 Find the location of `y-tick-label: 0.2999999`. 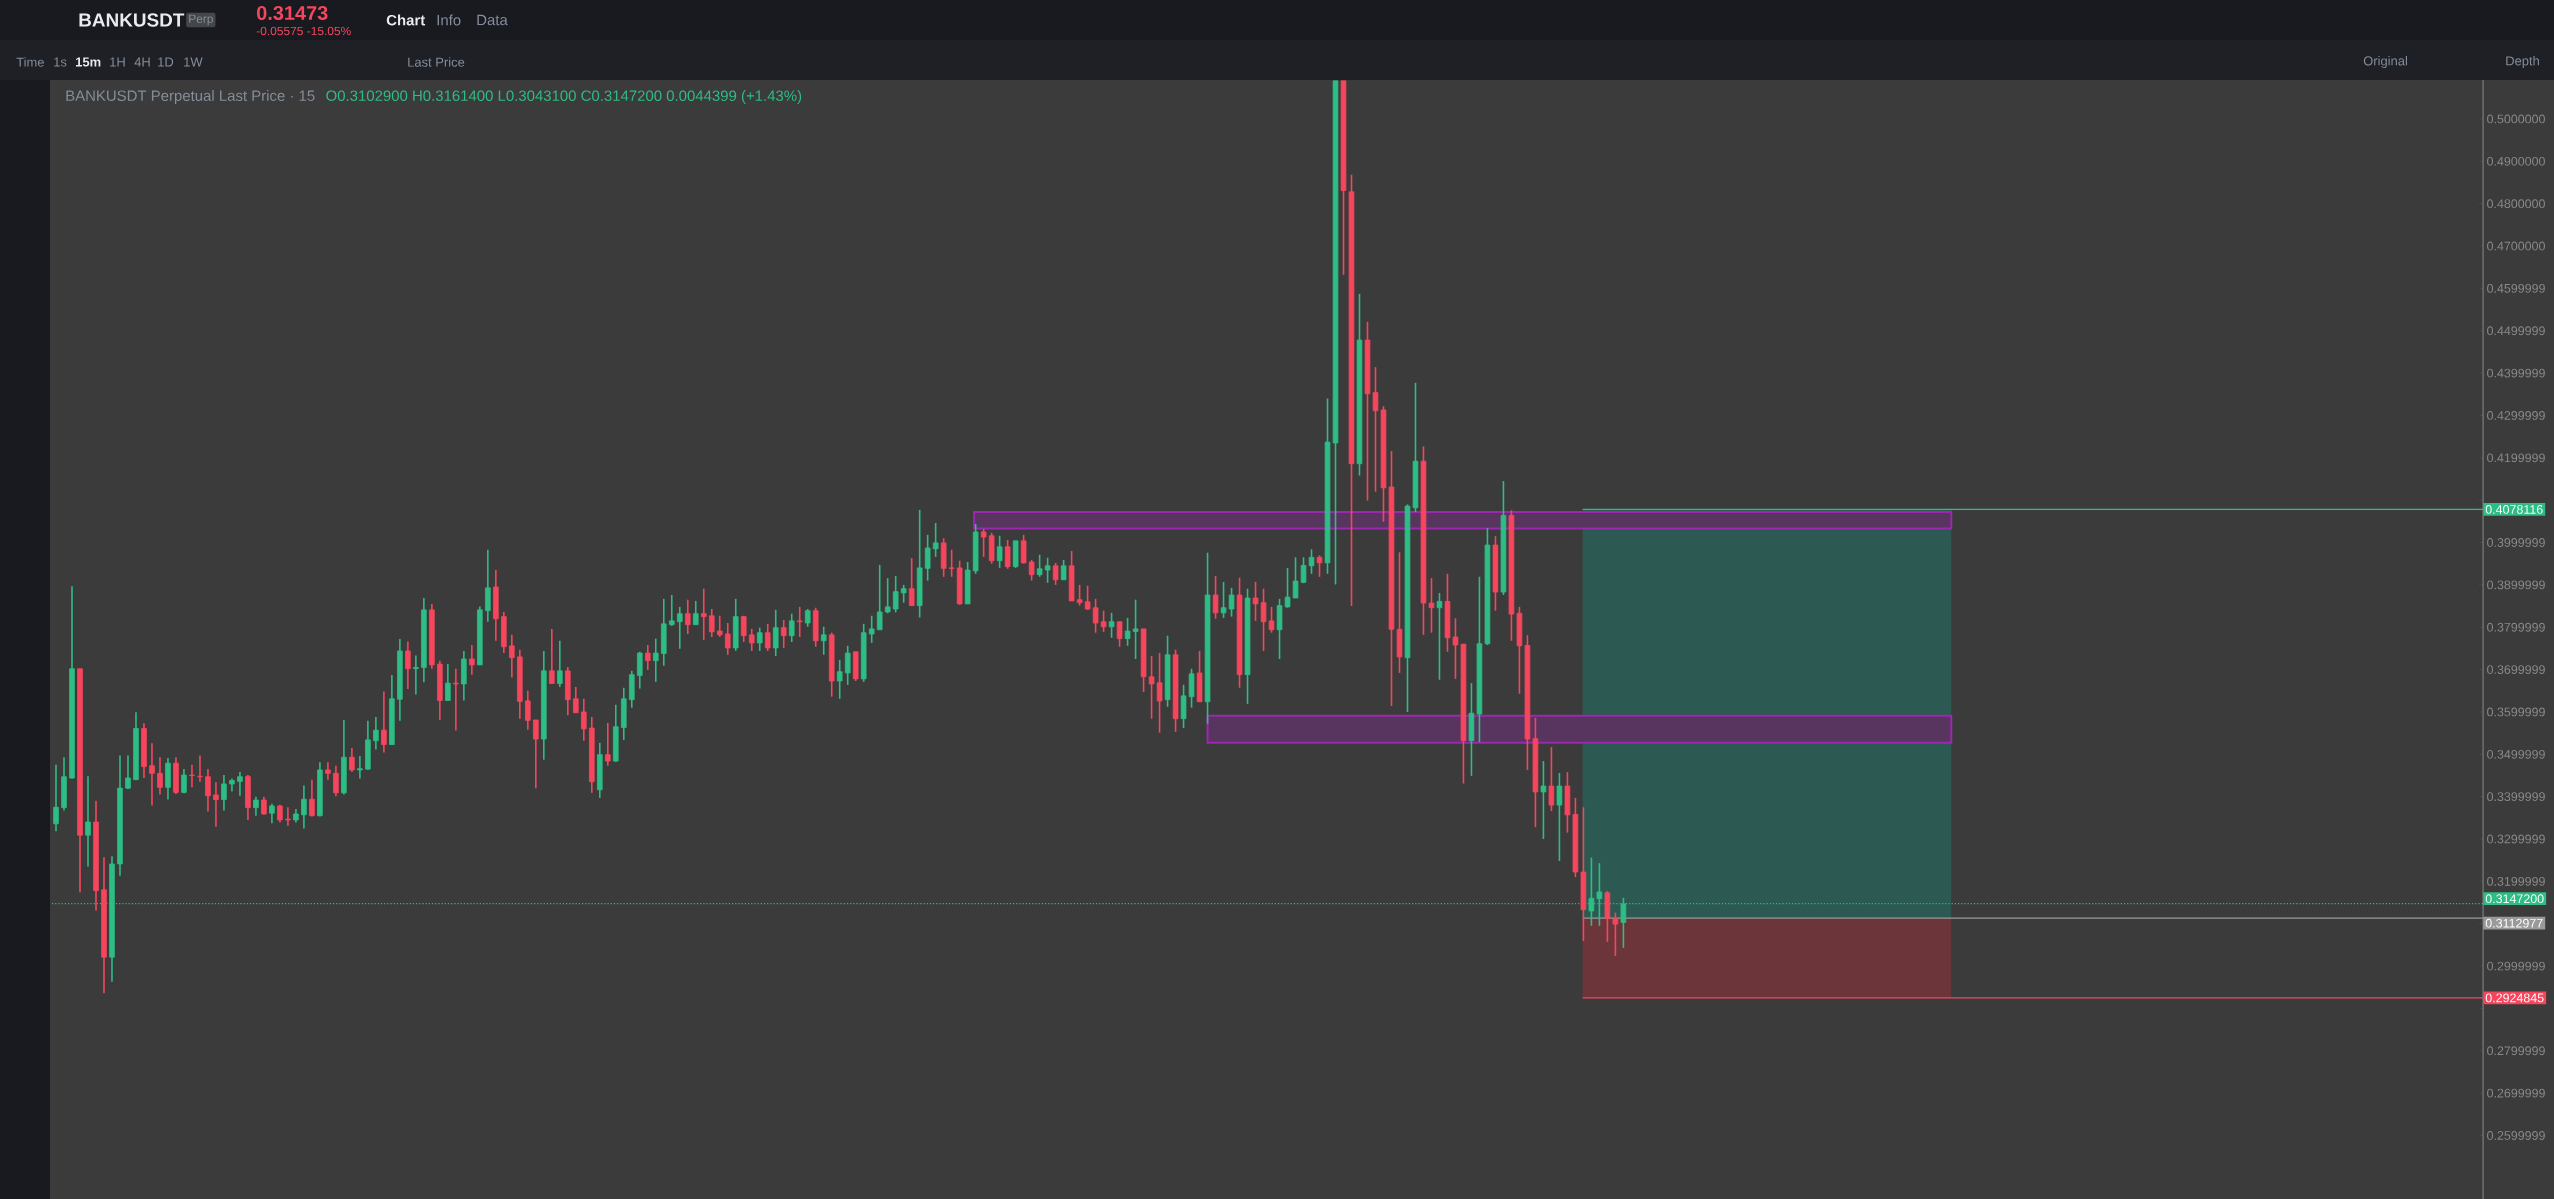

y-tick-label: 0.2999999 is located at coordinates (2516, 966).